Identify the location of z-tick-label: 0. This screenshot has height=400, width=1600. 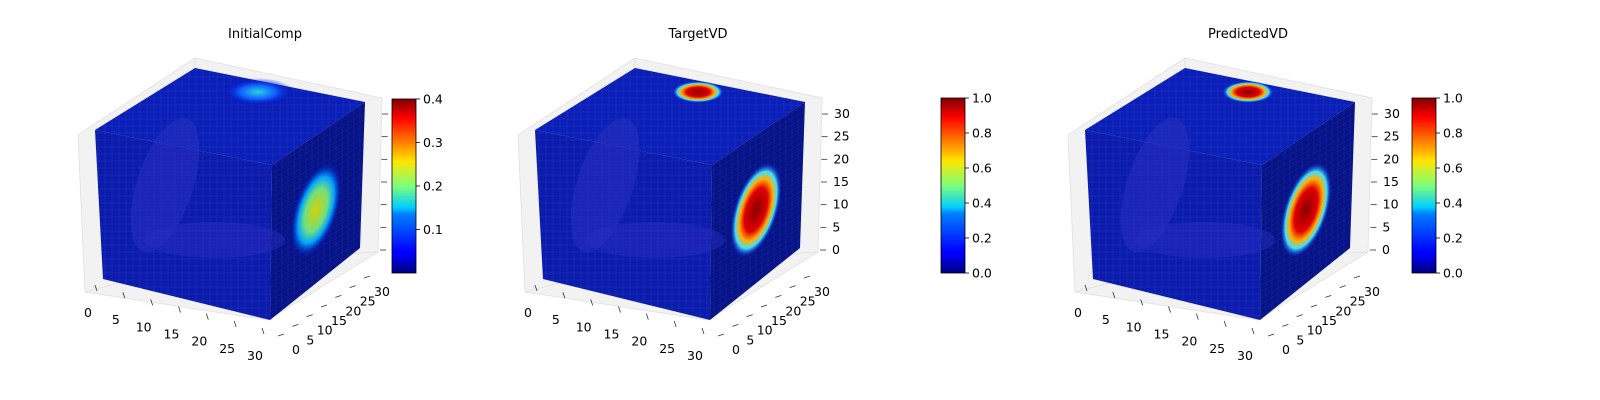
(1386, 249).